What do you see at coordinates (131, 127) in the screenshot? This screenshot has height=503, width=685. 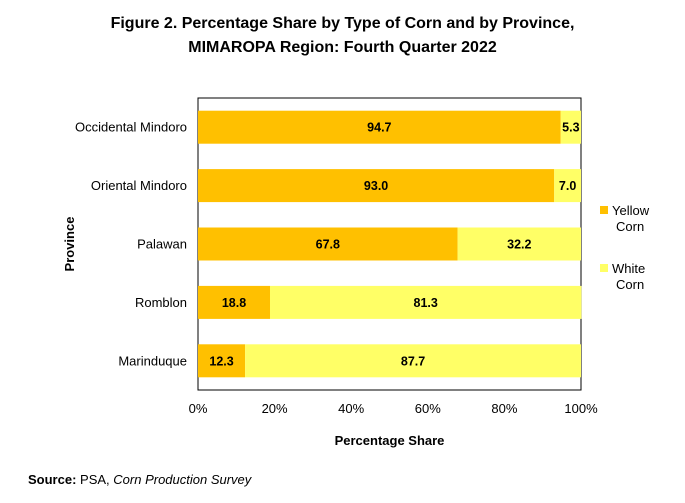 I see `category-label-occidental-mindoro: Occidental Mindoro` at bounding box center [131, 127].